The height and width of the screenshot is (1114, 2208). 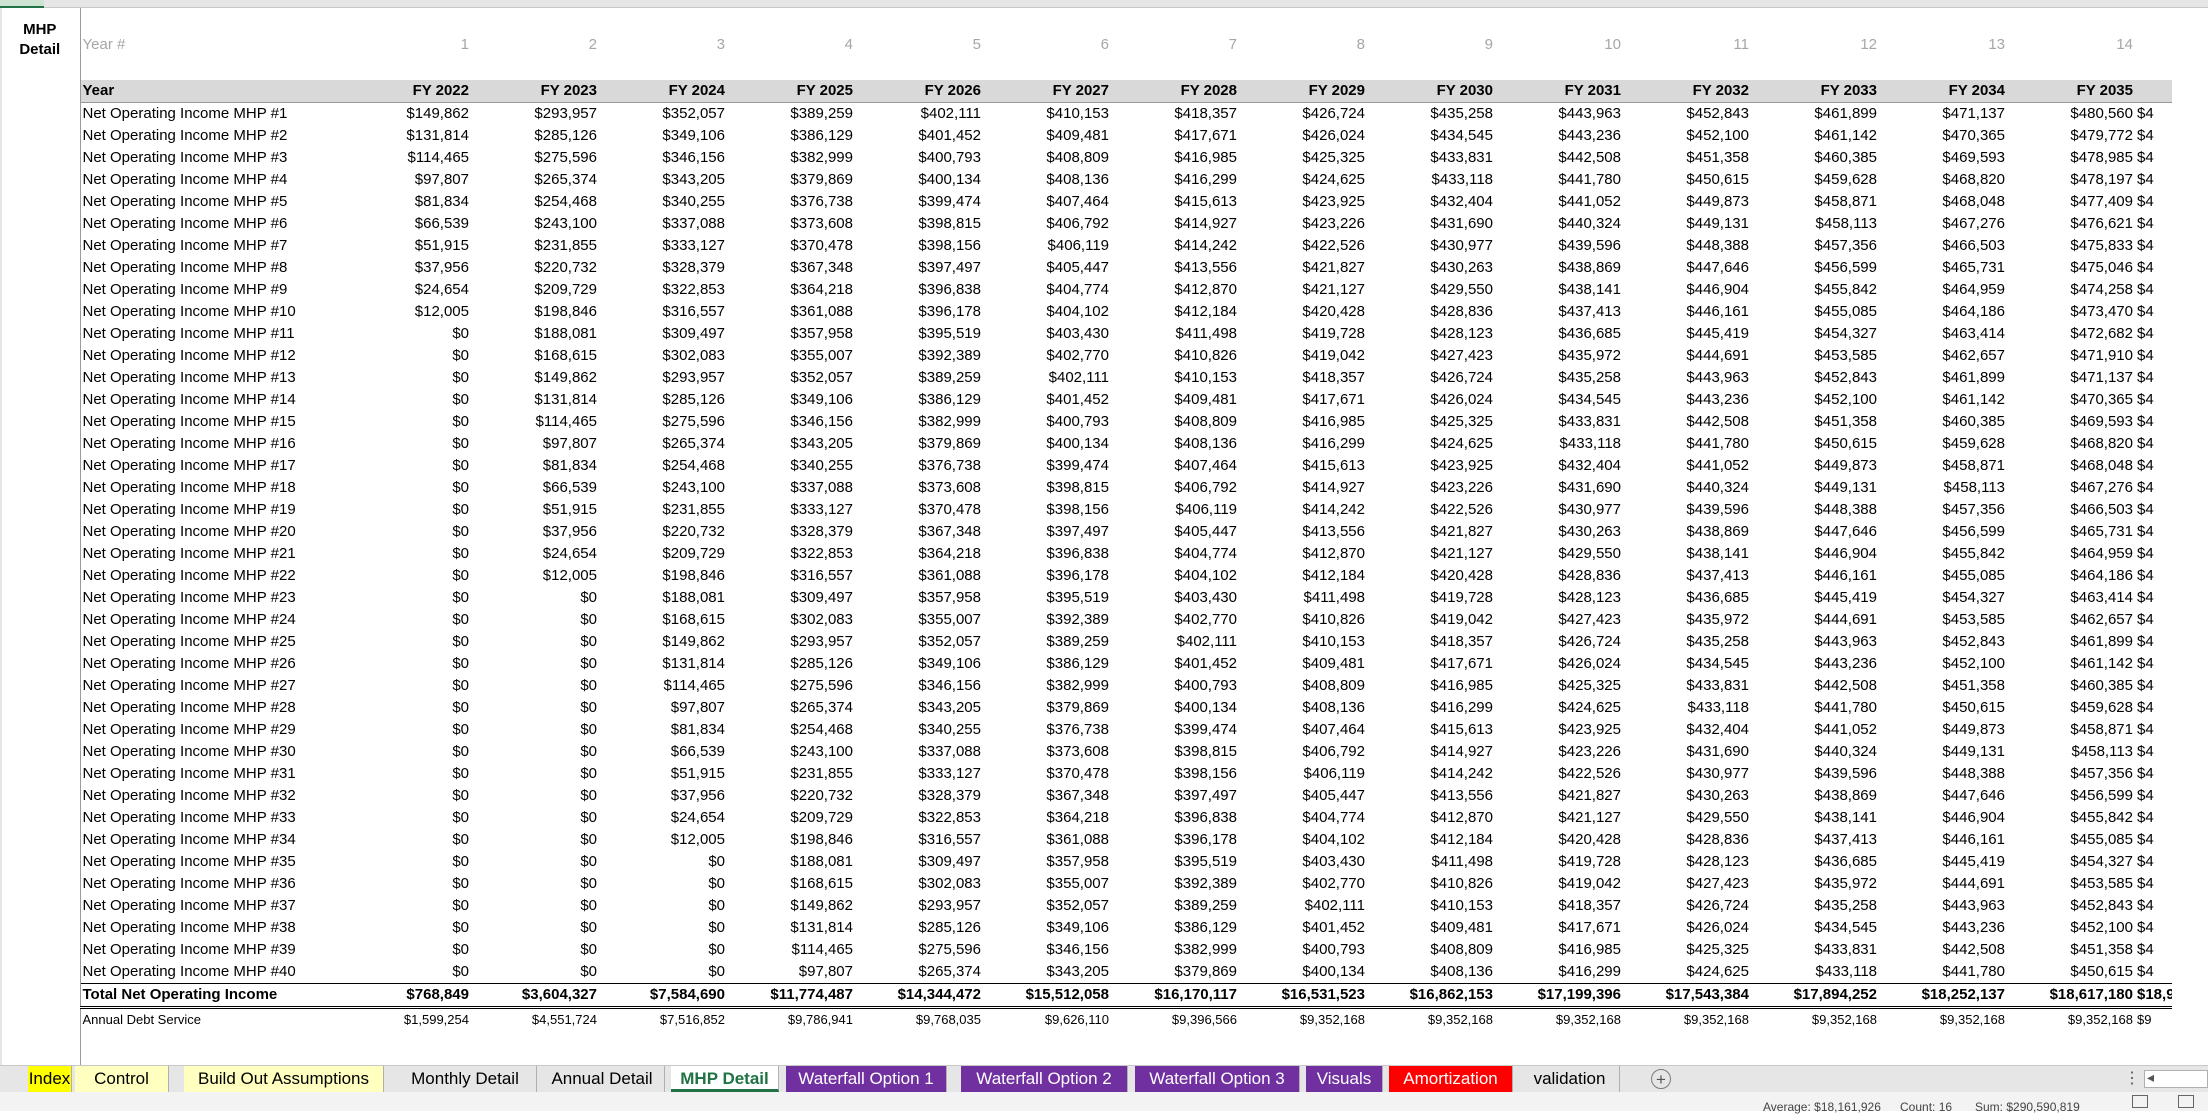 I want to click on total-noi-cell: $17,199,396, so click(x=1559, y=996).